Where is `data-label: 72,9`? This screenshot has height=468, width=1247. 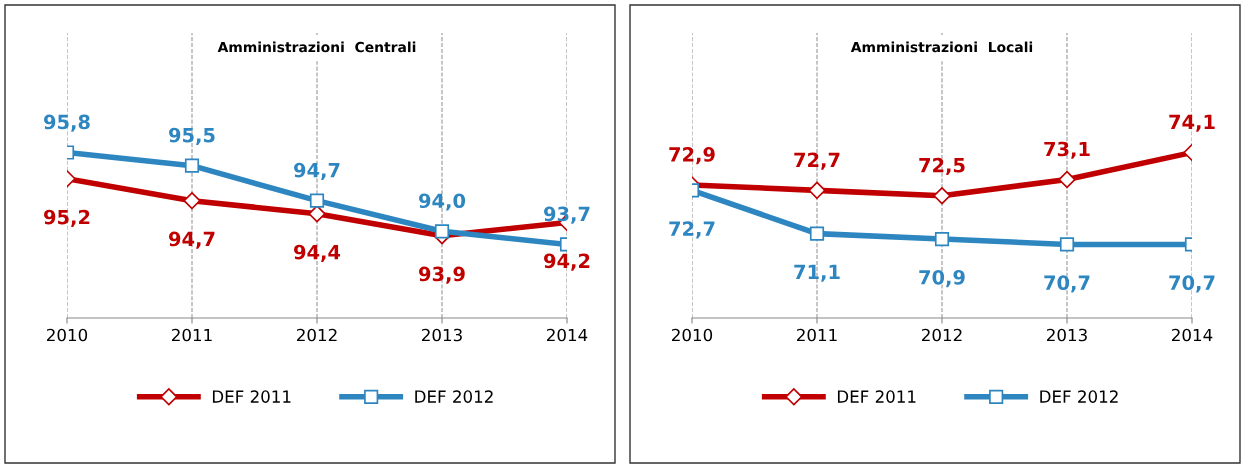 data-label: 72,9 is located at coordinates (692, 156).